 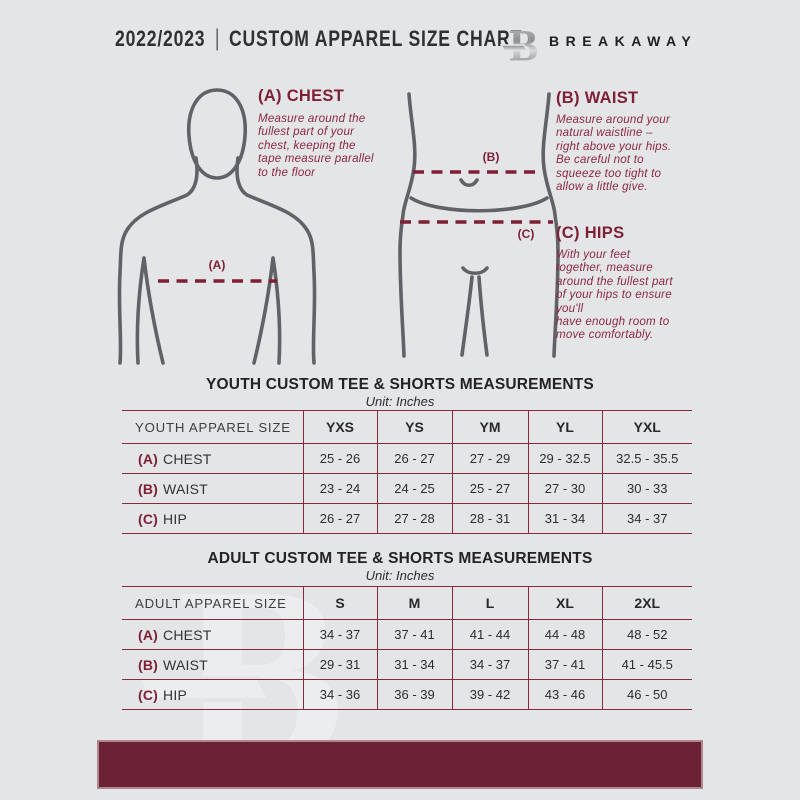 I want to click on youth-chest-row-label: (A) CHEST, so click(x=212, y=458).